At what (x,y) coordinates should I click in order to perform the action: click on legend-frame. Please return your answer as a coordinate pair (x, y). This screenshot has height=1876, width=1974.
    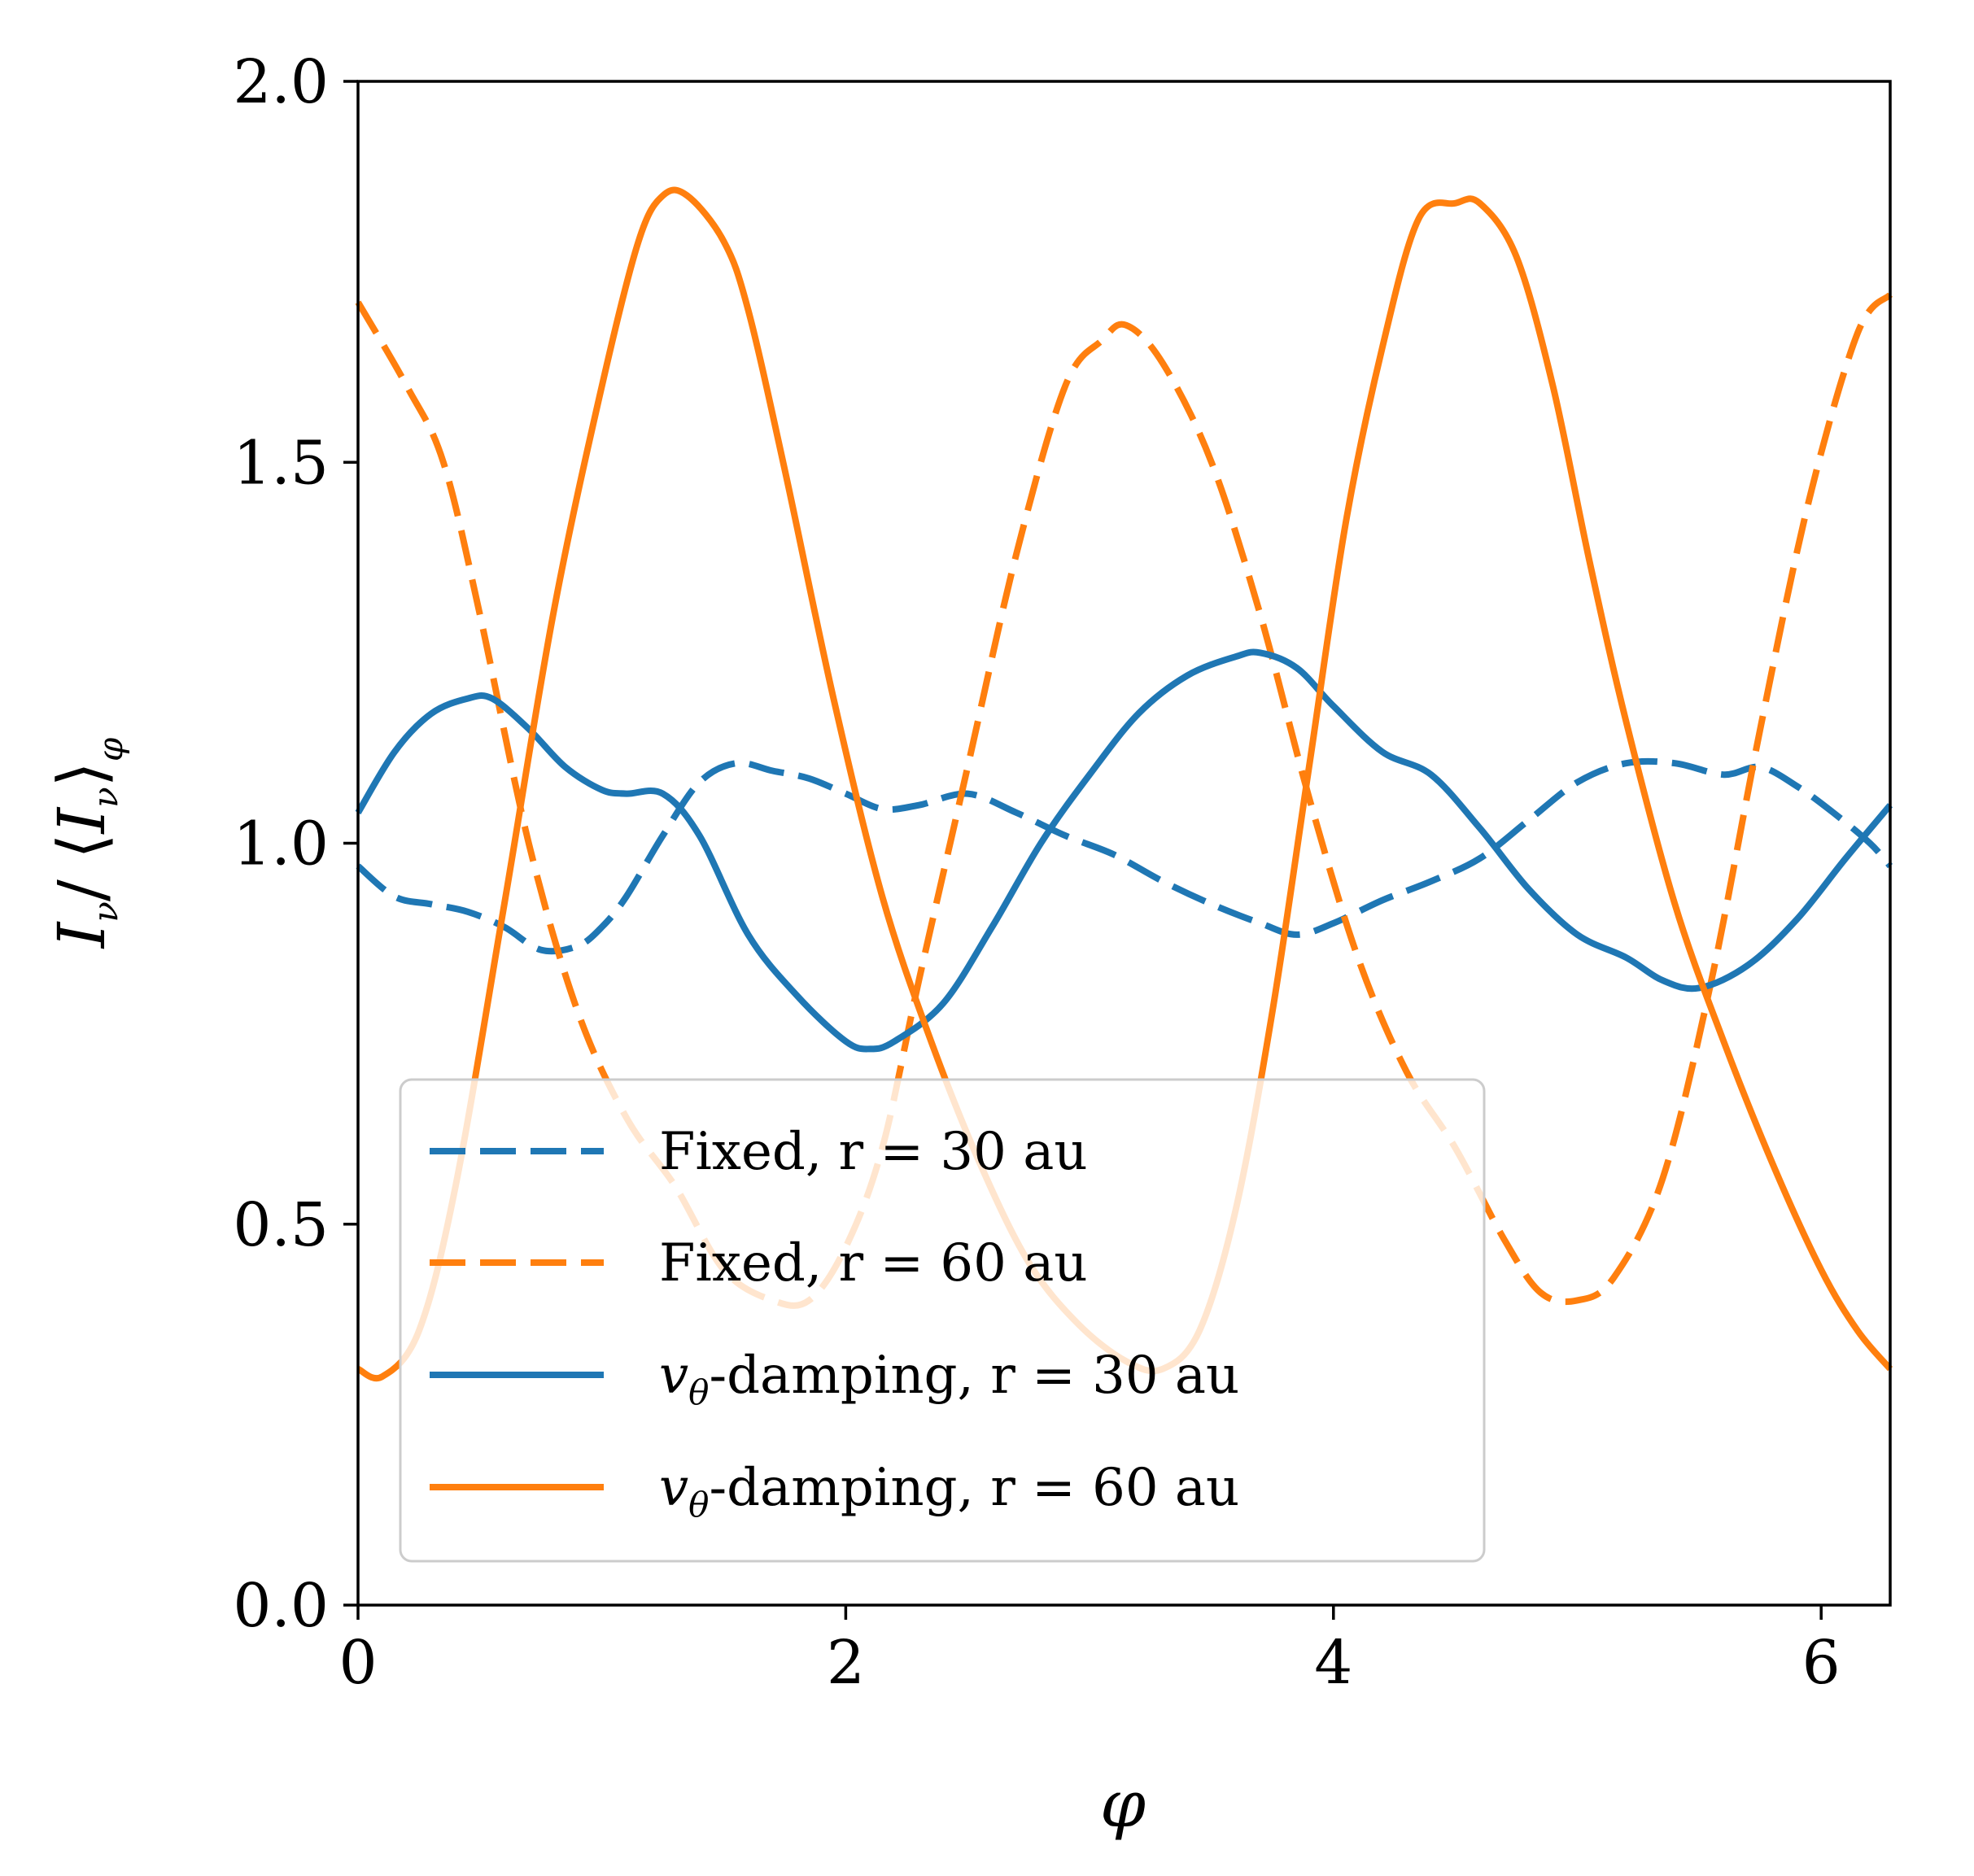
    Looking at the image, I should click on (942, 1320).